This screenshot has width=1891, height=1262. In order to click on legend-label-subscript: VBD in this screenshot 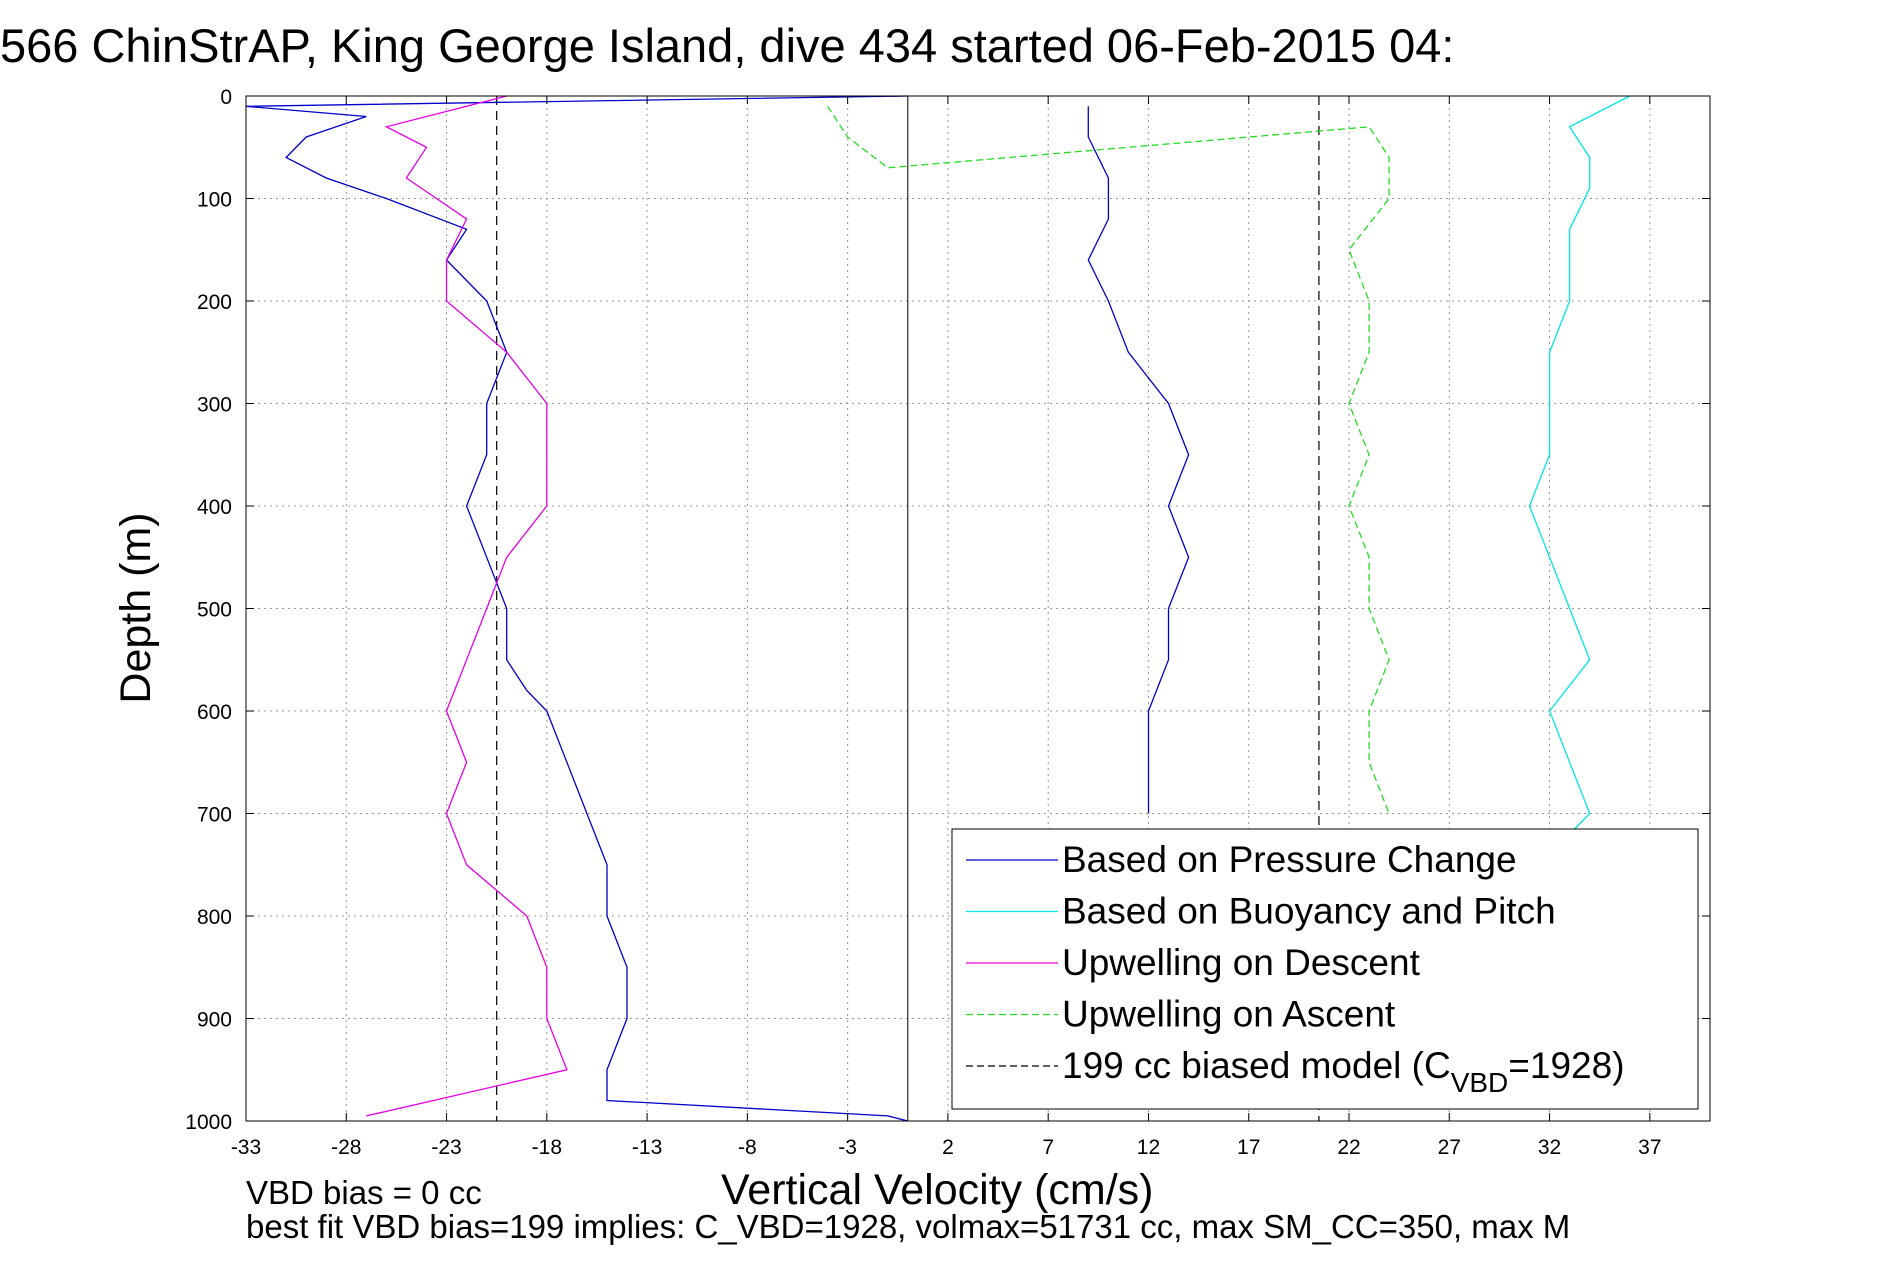, I will do `click(1480, 1082)`.